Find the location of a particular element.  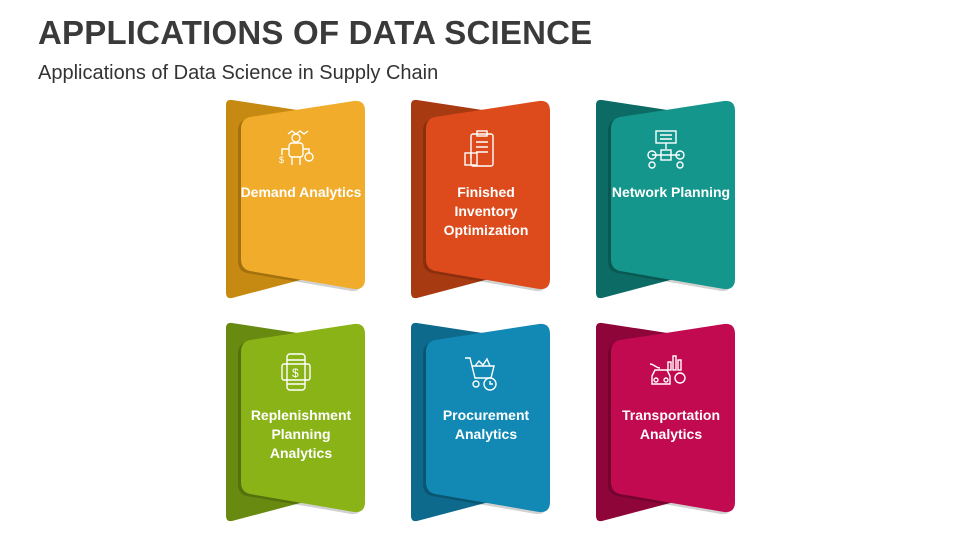

card-label: Finished Inventory Optimization is located at coordinates (486, 211).